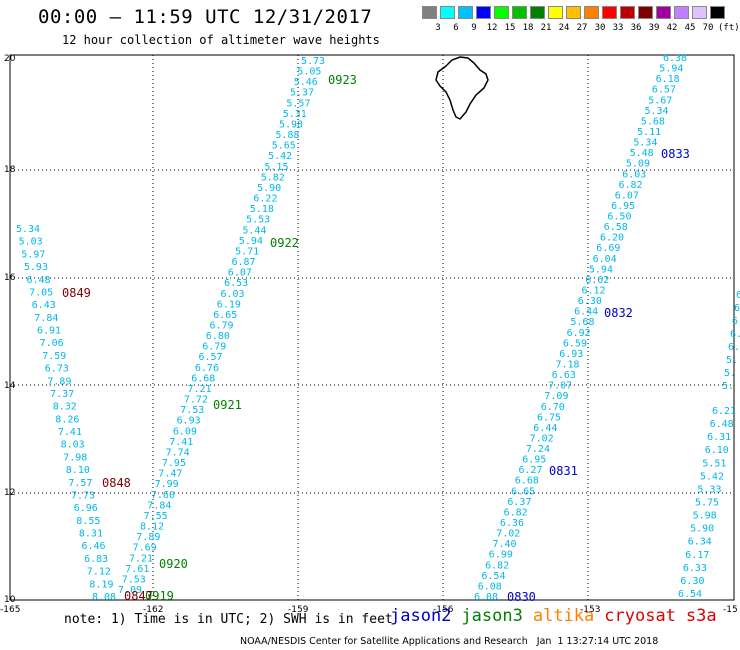  Describe the element at coordinates (564, 375) in the screenshot. I see `east-track-value: 6.63` at that location.